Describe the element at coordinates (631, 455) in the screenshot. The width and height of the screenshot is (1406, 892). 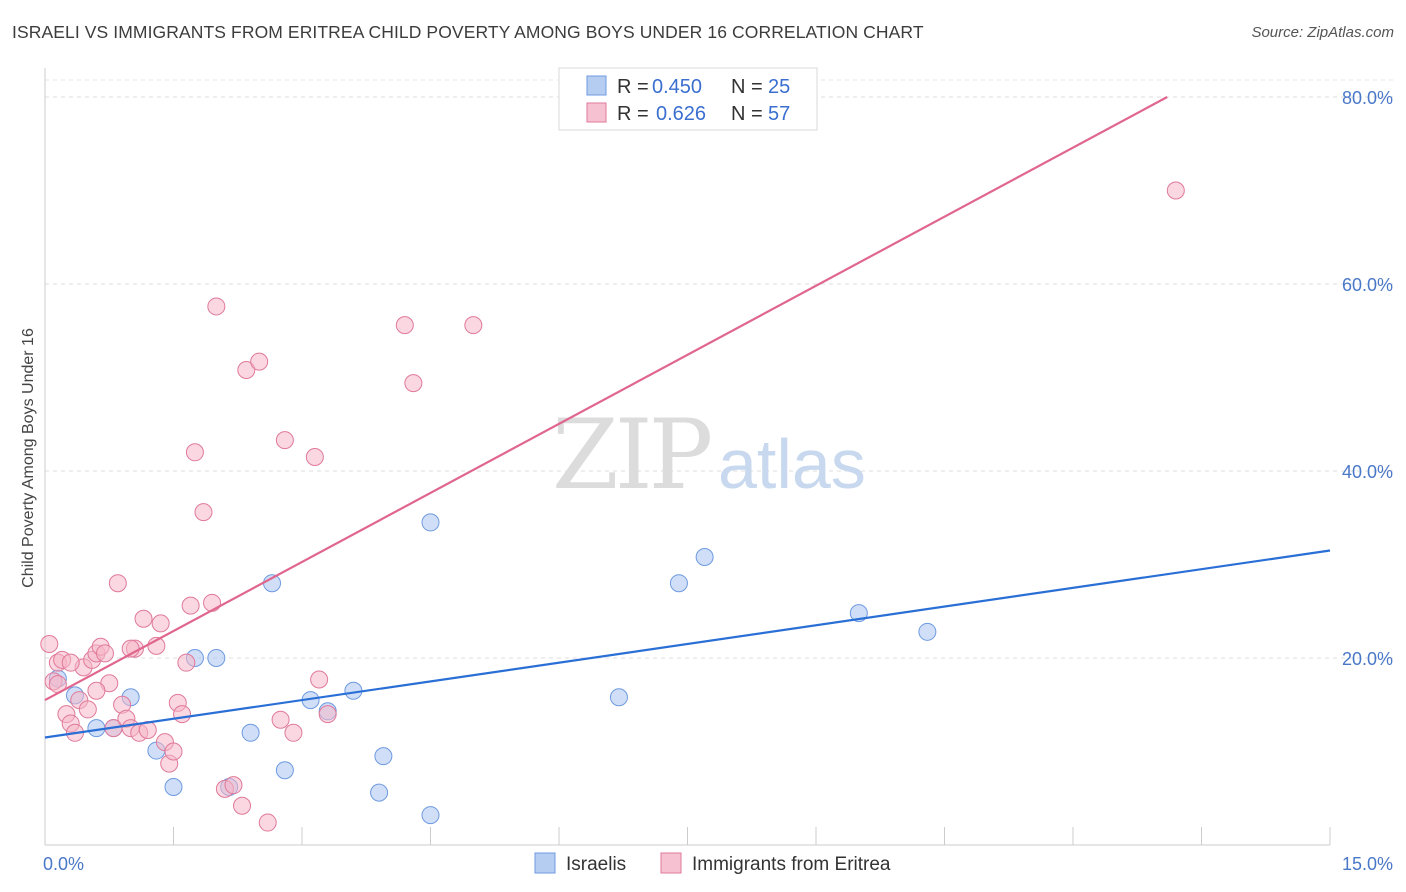
I see `watermark-zip: ZIP` at that location.